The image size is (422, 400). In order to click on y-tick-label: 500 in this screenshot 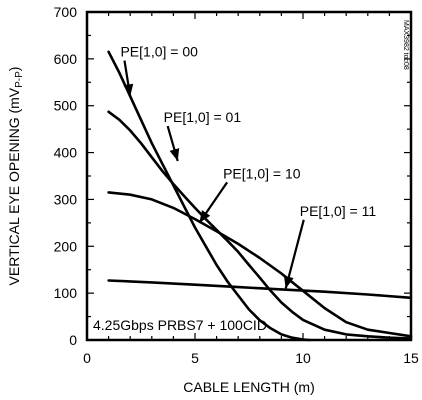, I will do `click(66, 106)`.